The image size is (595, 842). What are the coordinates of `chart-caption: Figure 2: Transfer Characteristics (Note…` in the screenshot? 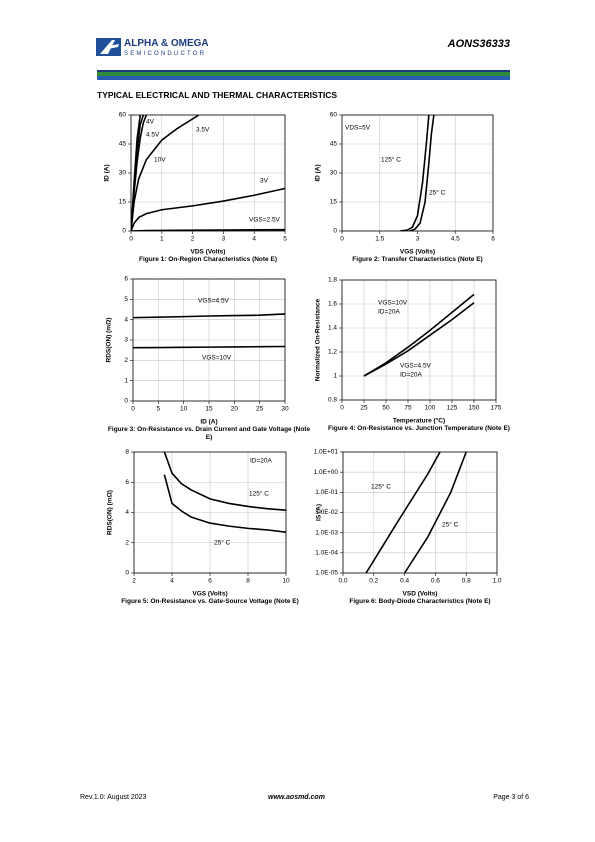 It's located at (417, 259).